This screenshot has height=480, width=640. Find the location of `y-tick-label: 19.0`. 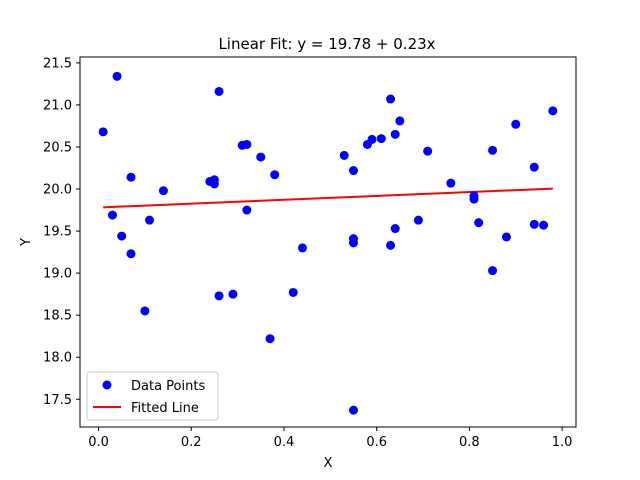

y-tick-label: 19.0 is located at coordinates (57, 274).